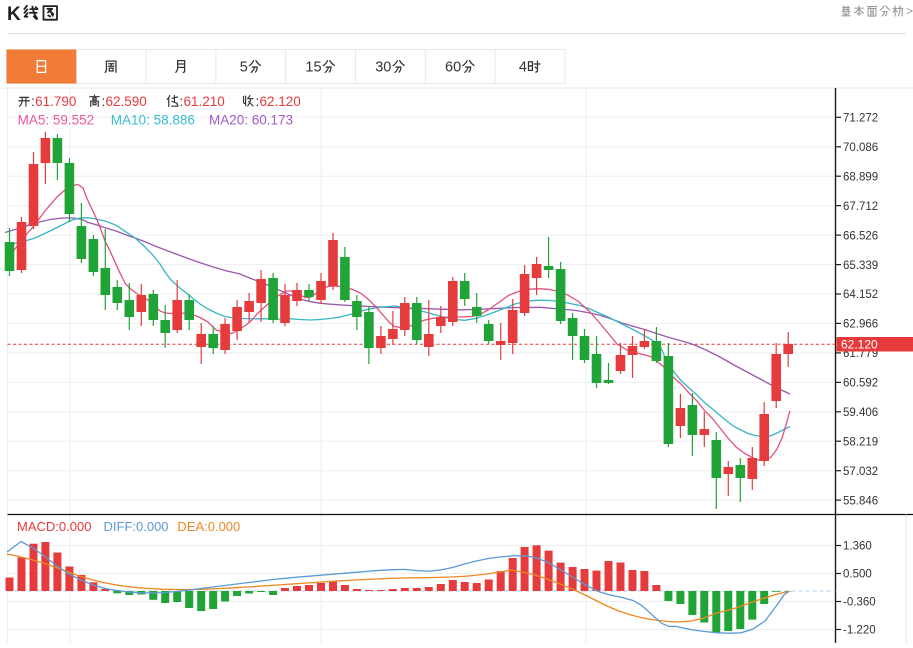 This screenshot has height=648, width=913. I want to click on svg-text: -0.360, so click(859, 603).